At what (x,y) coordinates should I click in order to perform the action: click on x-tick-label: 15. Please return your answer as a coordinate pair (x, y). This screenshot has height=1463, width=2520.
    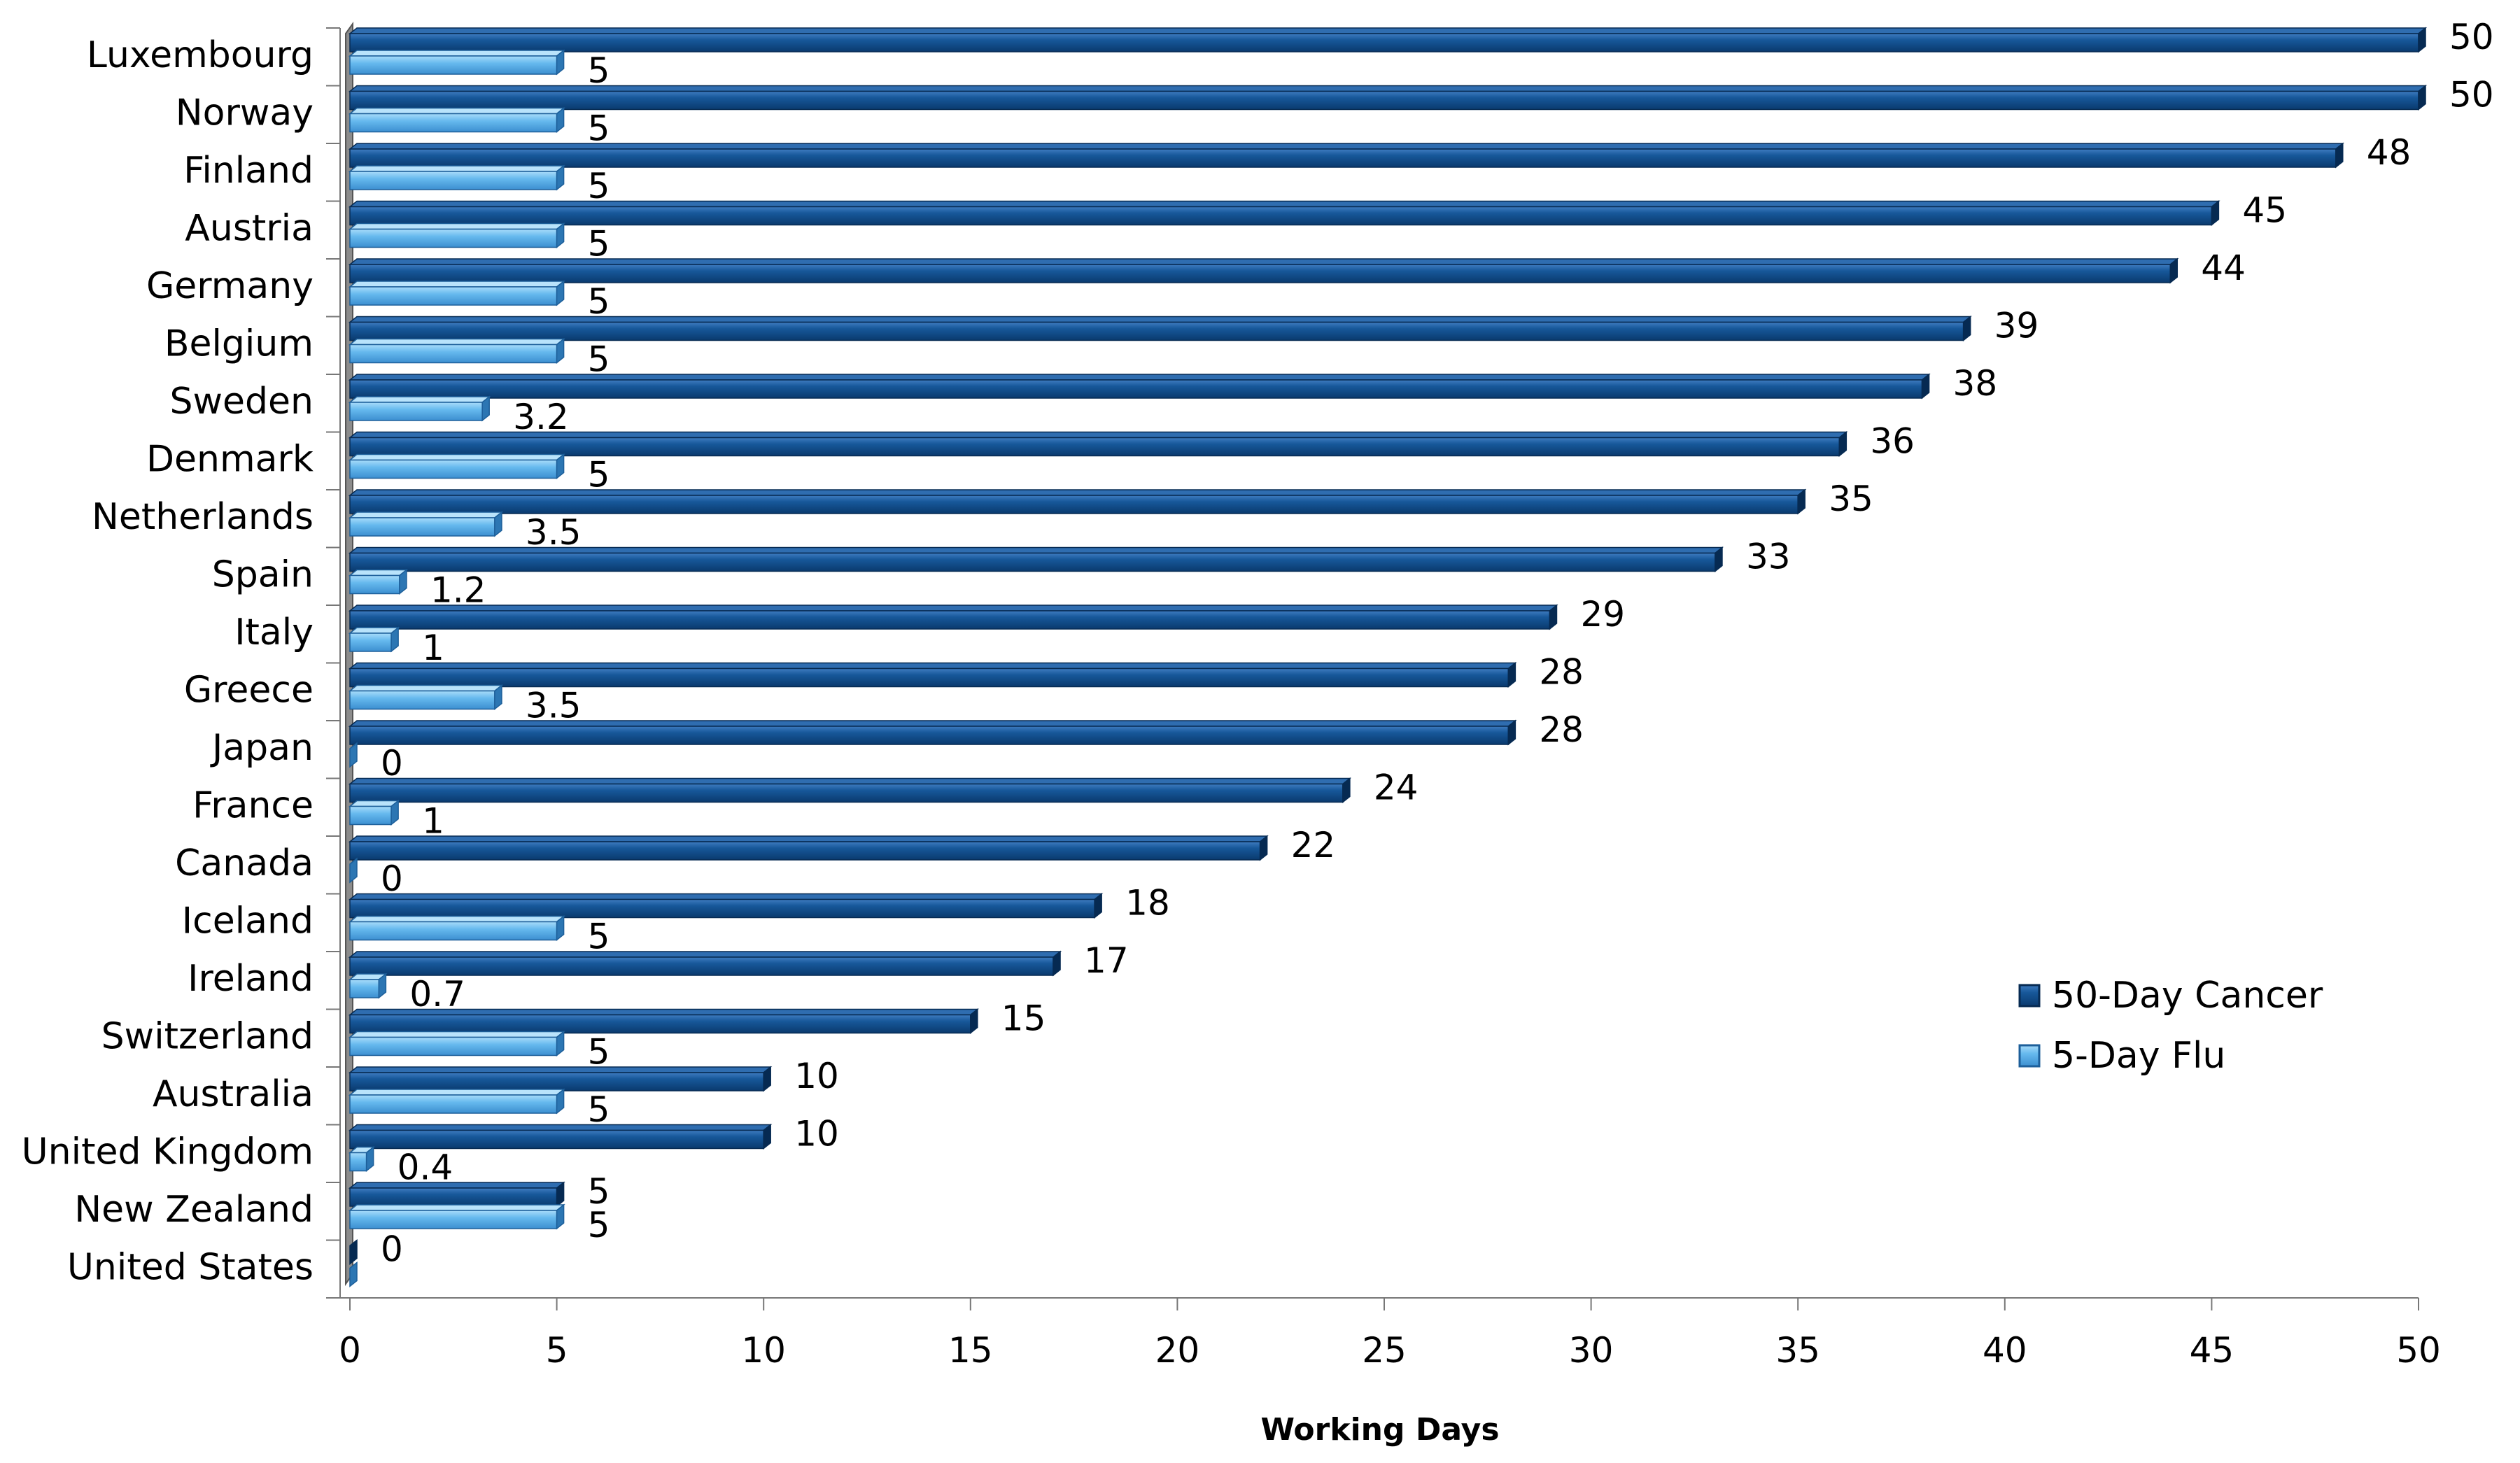
    Looking at the image, I should click on (970, 1350).